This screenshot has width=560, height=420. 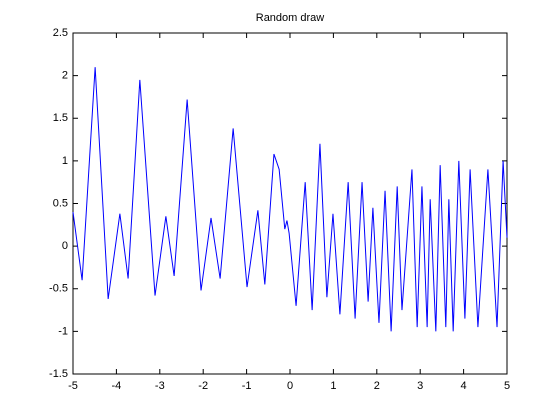 I want to click on y-tick-label: 0.5, so click(x=60, y=203).